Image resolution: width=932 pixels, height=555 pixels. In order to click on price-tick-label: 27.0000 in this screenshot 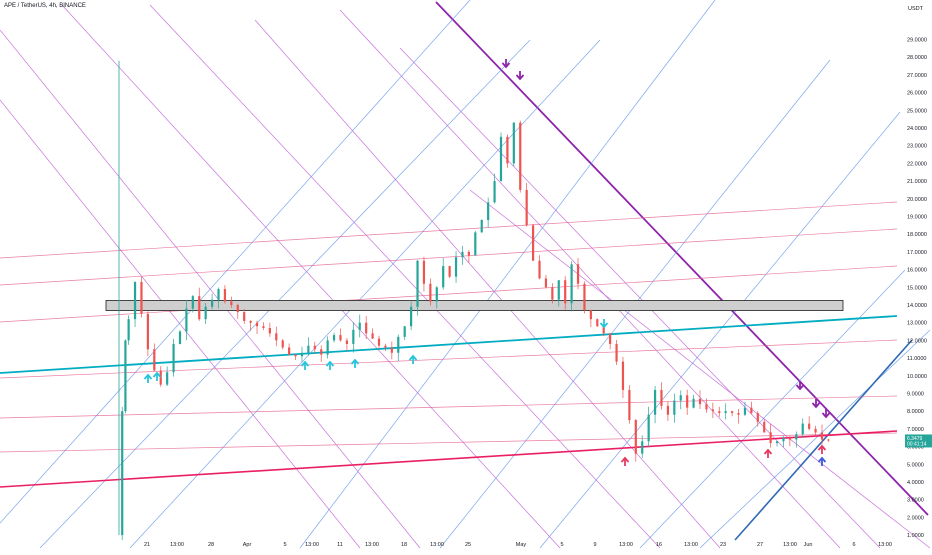, I will do `click(917, 76)`.